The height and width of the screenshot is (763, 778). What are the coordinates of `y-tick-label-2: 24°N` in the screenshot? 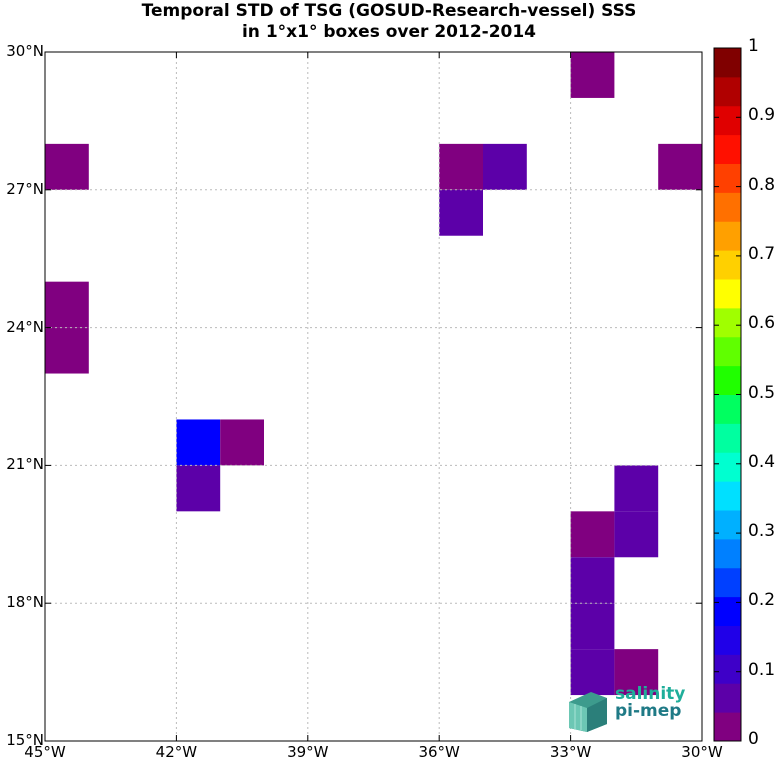 It's located at (25, 326).